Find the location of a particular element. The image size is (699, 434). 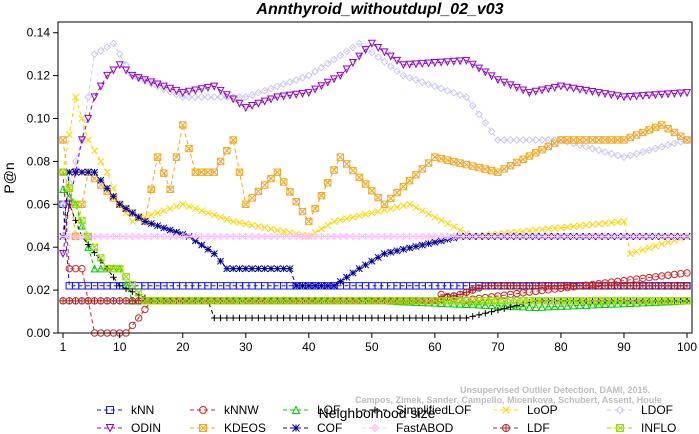

x-tick-label: 30 is located at coordinates (246, 347).